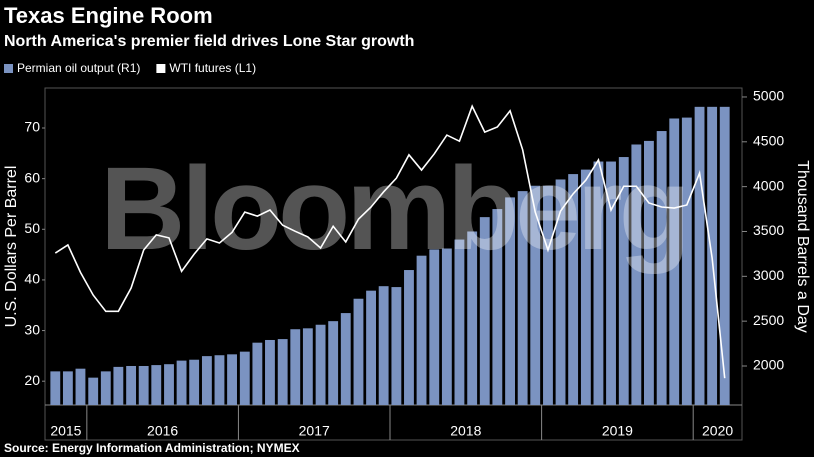 This screenshot has width=814, height=457. What do you see at coordinates (108, 15) in the screenshot?
I see `chart-title: Texas Engine Room` at bounding box center [108, 15].